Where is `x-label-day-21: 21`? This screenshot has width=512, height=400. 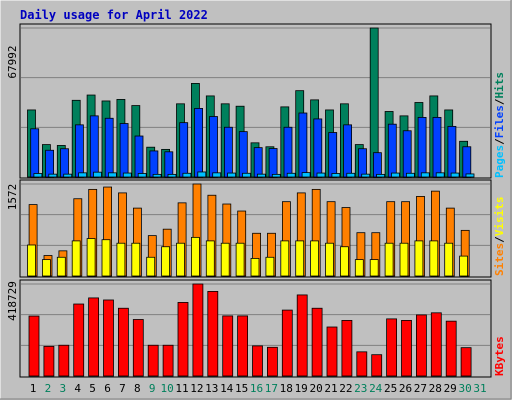
x-label-day-21: 21 is located at coordinates (330, 388).